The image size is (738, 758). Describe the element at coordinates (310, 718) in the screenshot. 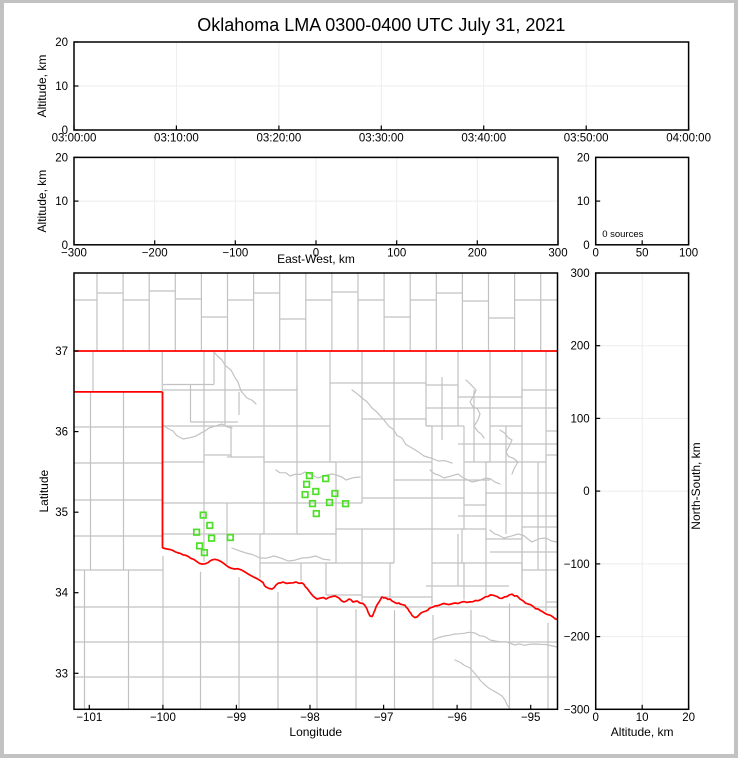

I see `svg-text: −98` at that location.